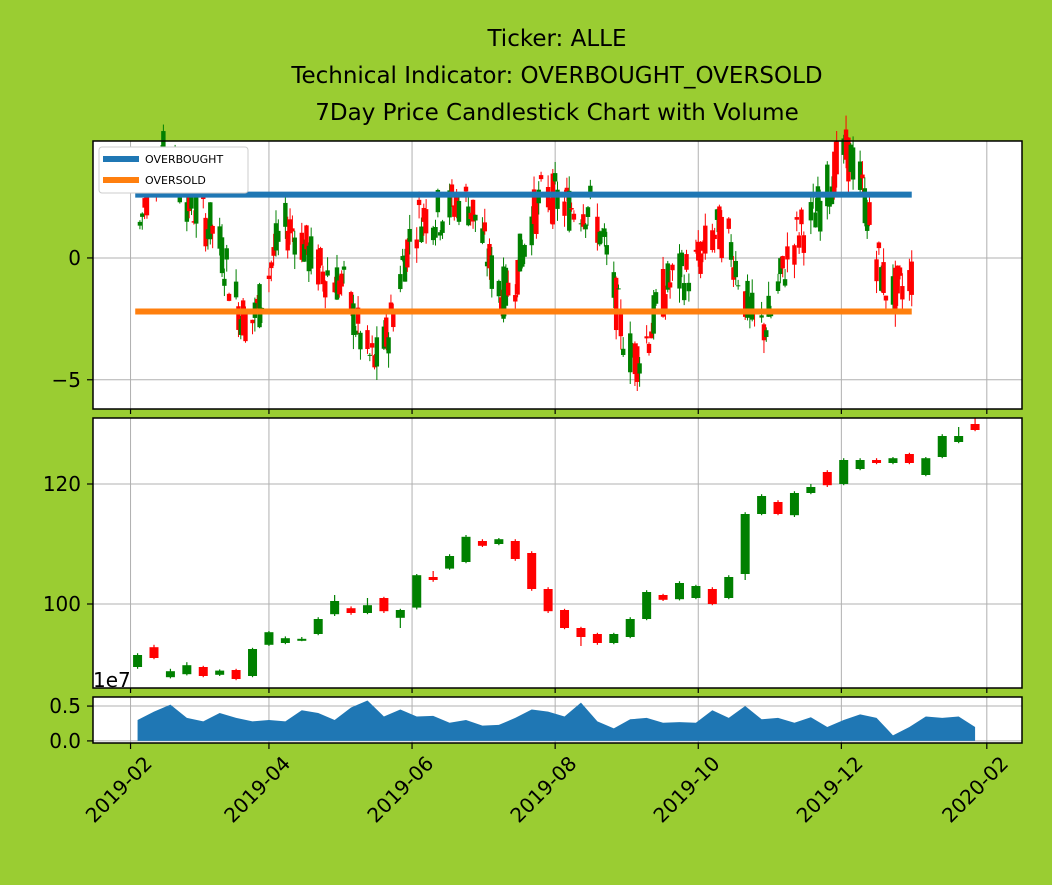 This screenshot has height=885, width=1052. Describe the element at coordinates (556, 76) in the screenshot. I see `title-line-indicator: Technical Indicator: OVERBOUGHT_OVERSOLD` at that location.